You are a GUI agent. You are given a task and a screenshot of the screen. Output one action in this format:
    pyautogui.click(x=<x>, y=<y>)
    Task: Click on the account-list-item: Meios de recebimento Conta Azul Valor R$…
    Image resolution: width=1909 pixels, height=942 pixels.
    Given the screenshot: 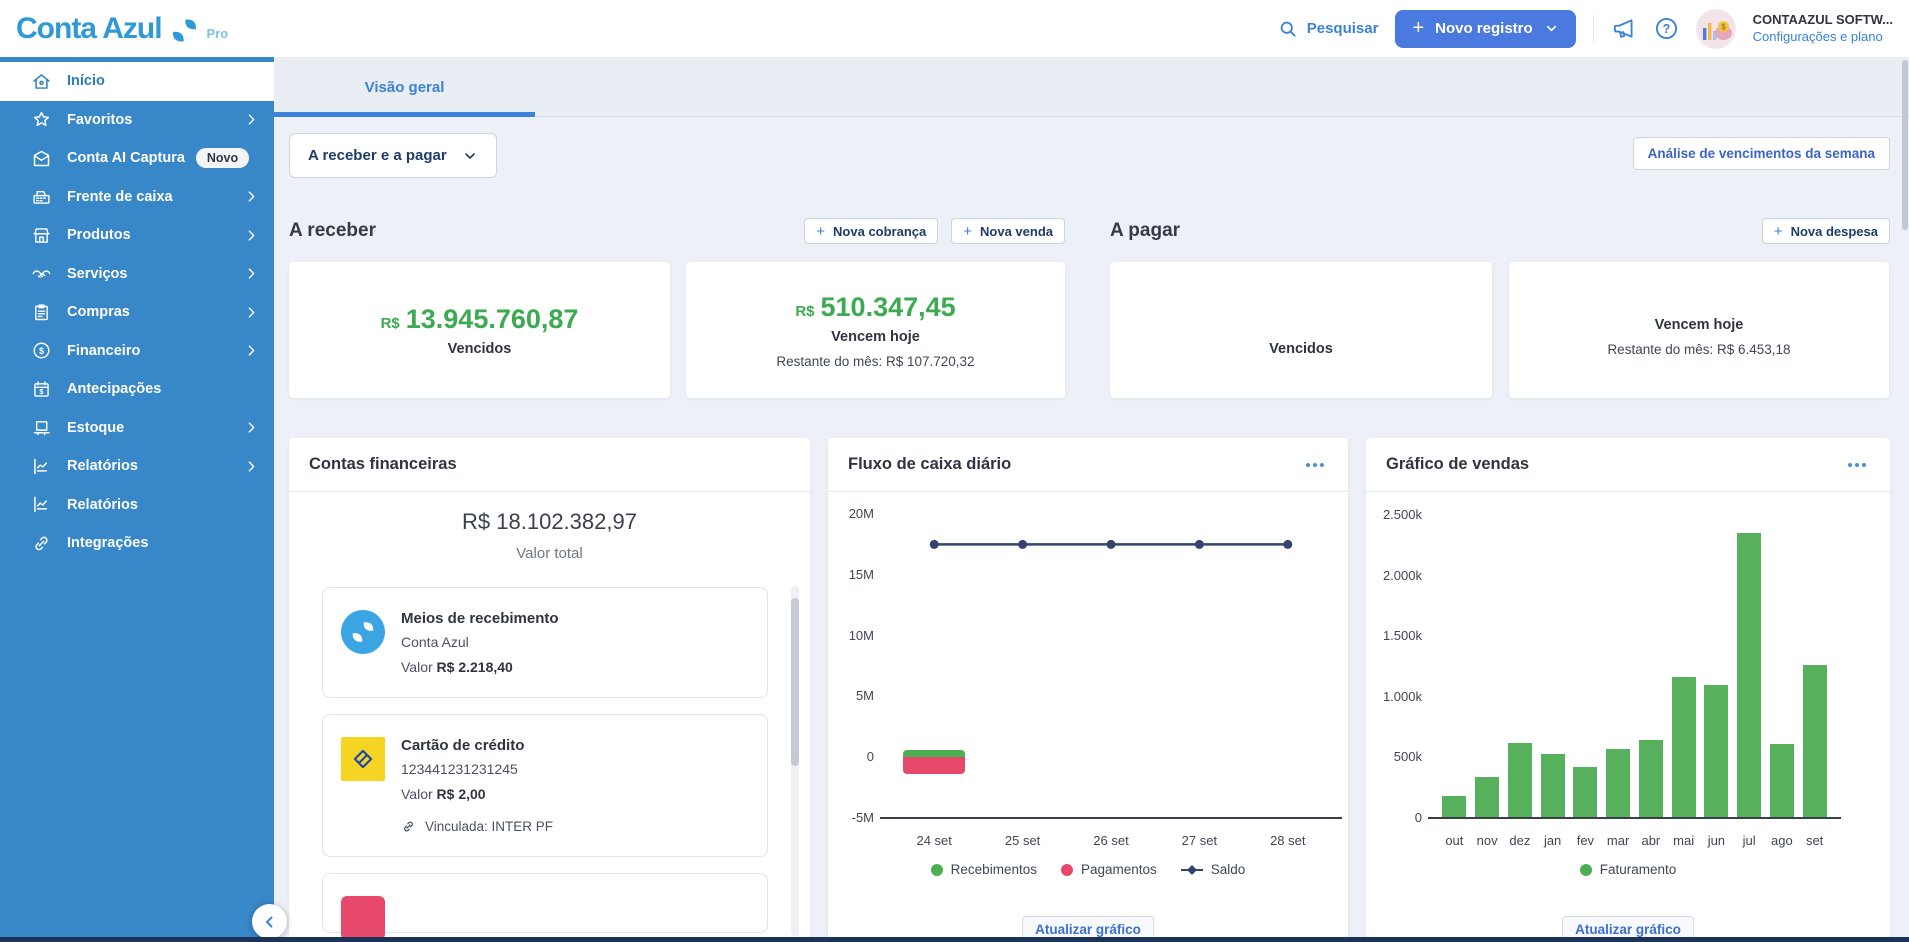 What is the action you would take?
    pyautogui.click(x=545, y=642)
    